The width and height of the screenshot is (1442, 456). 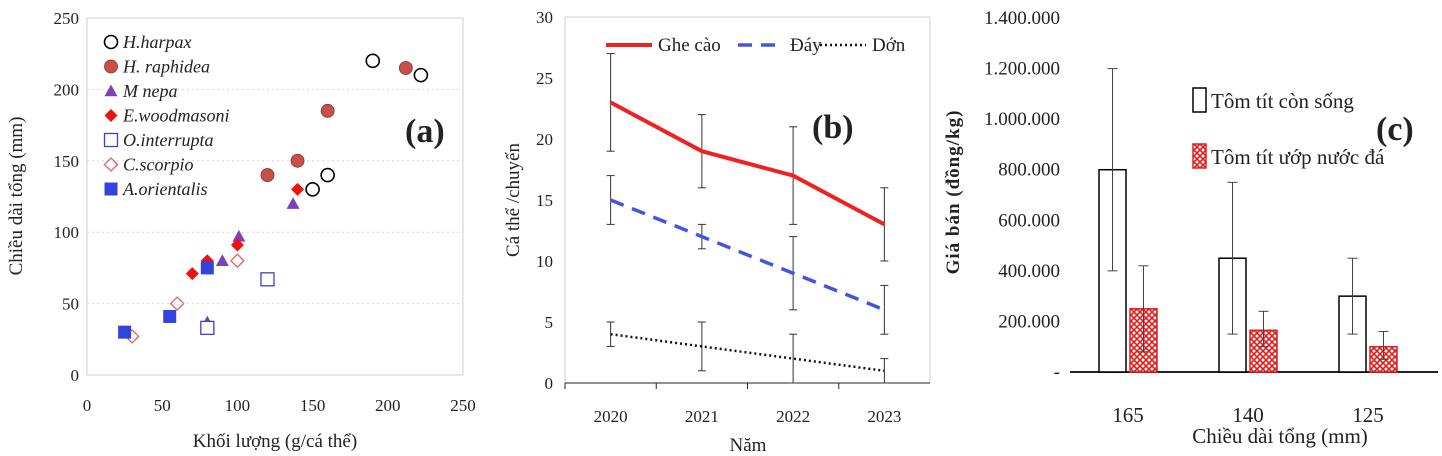 I want to click on panel-c-x-tick-165: 165, so click(x=1128, y=415).